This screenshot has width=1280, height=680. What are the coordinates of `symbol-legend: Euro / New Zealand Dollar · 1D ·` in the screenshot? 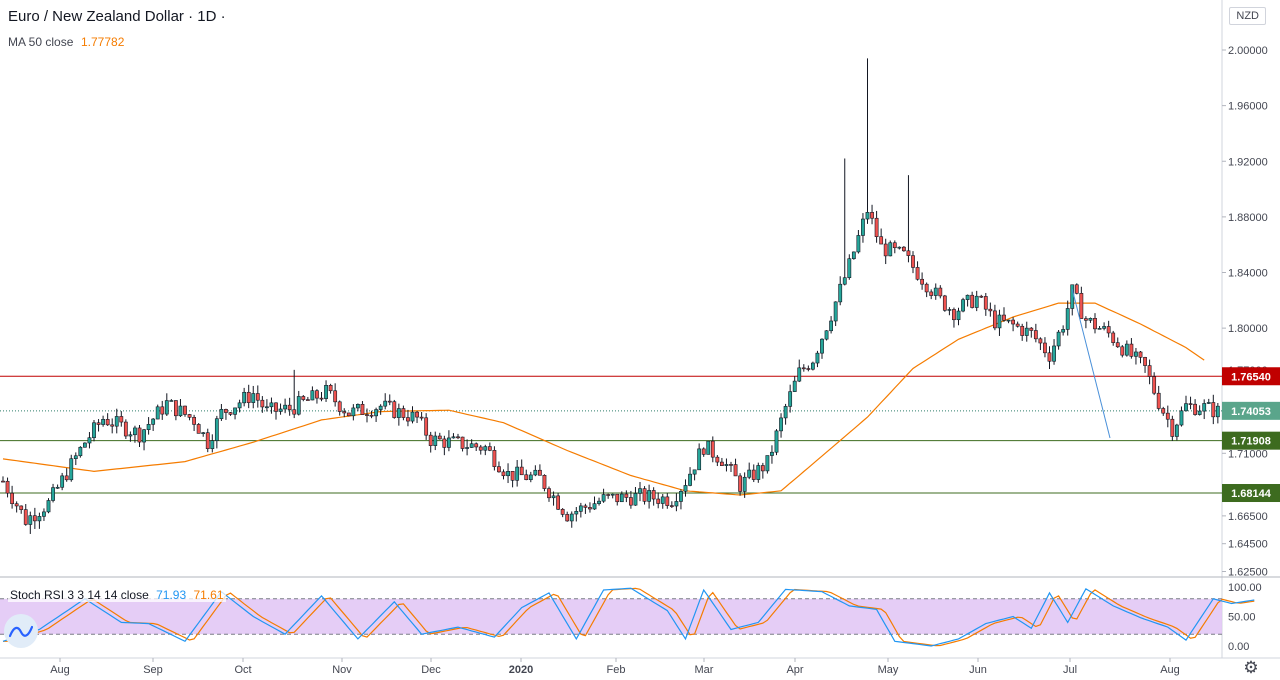 It's located at (117, 16).